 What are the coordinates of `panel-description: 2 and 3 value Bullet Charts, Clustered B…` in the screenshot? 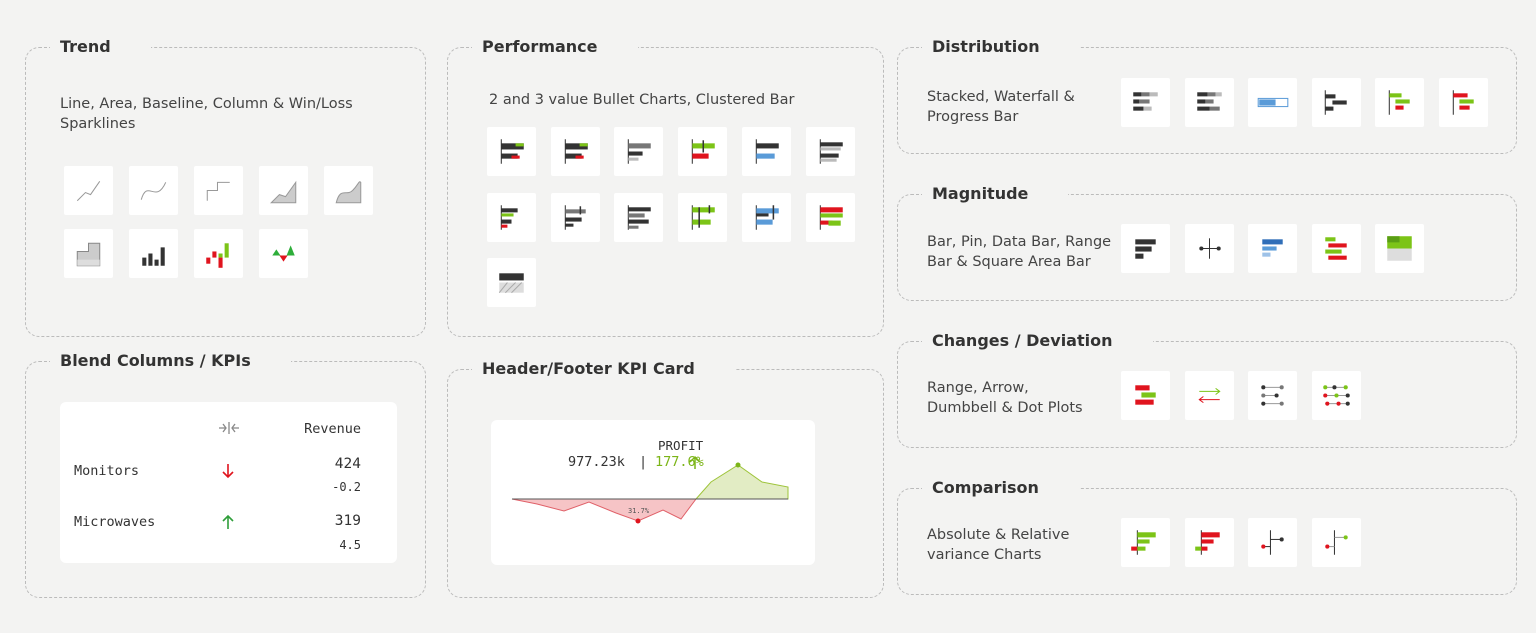 It's located at (642, 100).